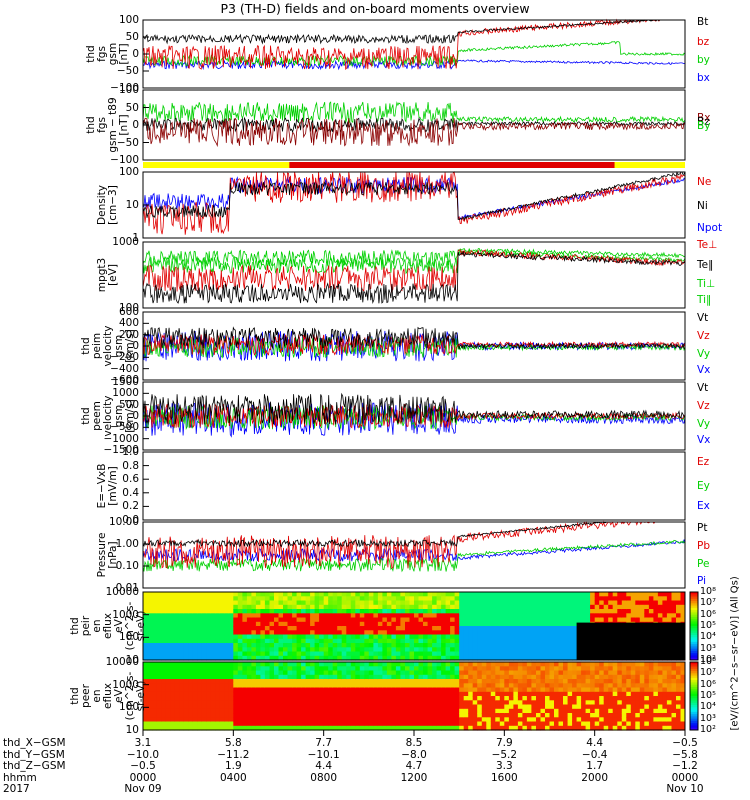  What do you see at coordinates (413, 544) in the screenshot?
I see `pb-series-line` at bounding box center [413, 544].